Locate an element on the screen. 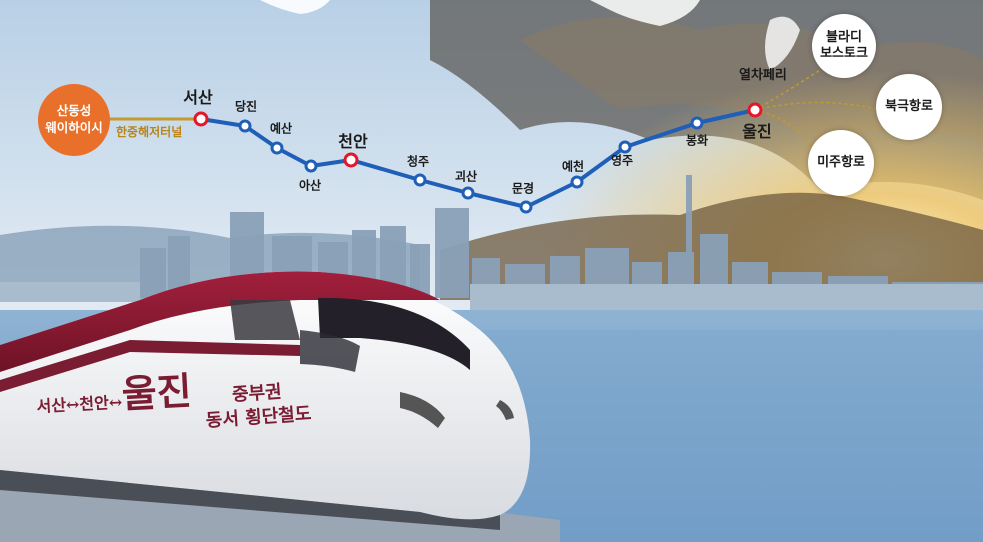 Image resolution: width=983 pixels, height=542 pixels. destination-arctic-route-circle: 북극항로 is located at coordinates (909, 107).